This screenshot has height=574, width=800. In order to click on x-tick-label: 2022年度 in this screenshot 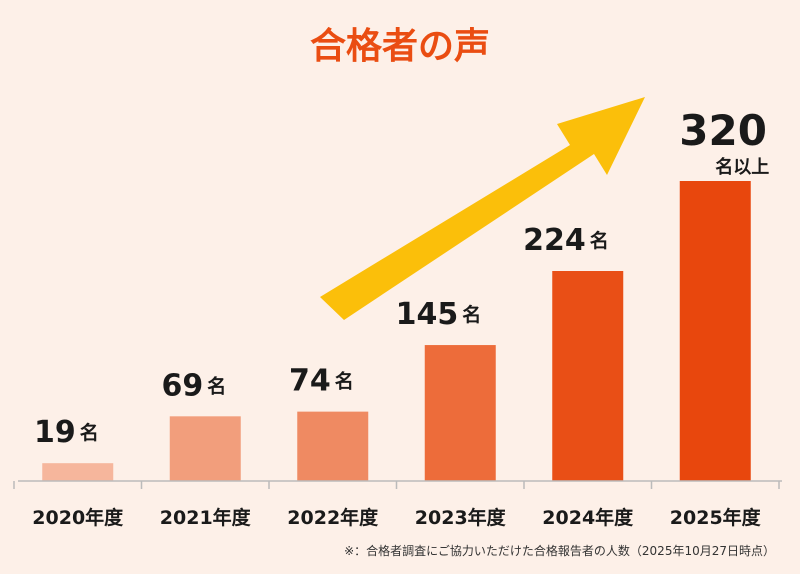, I will do `click(333, 517)`.